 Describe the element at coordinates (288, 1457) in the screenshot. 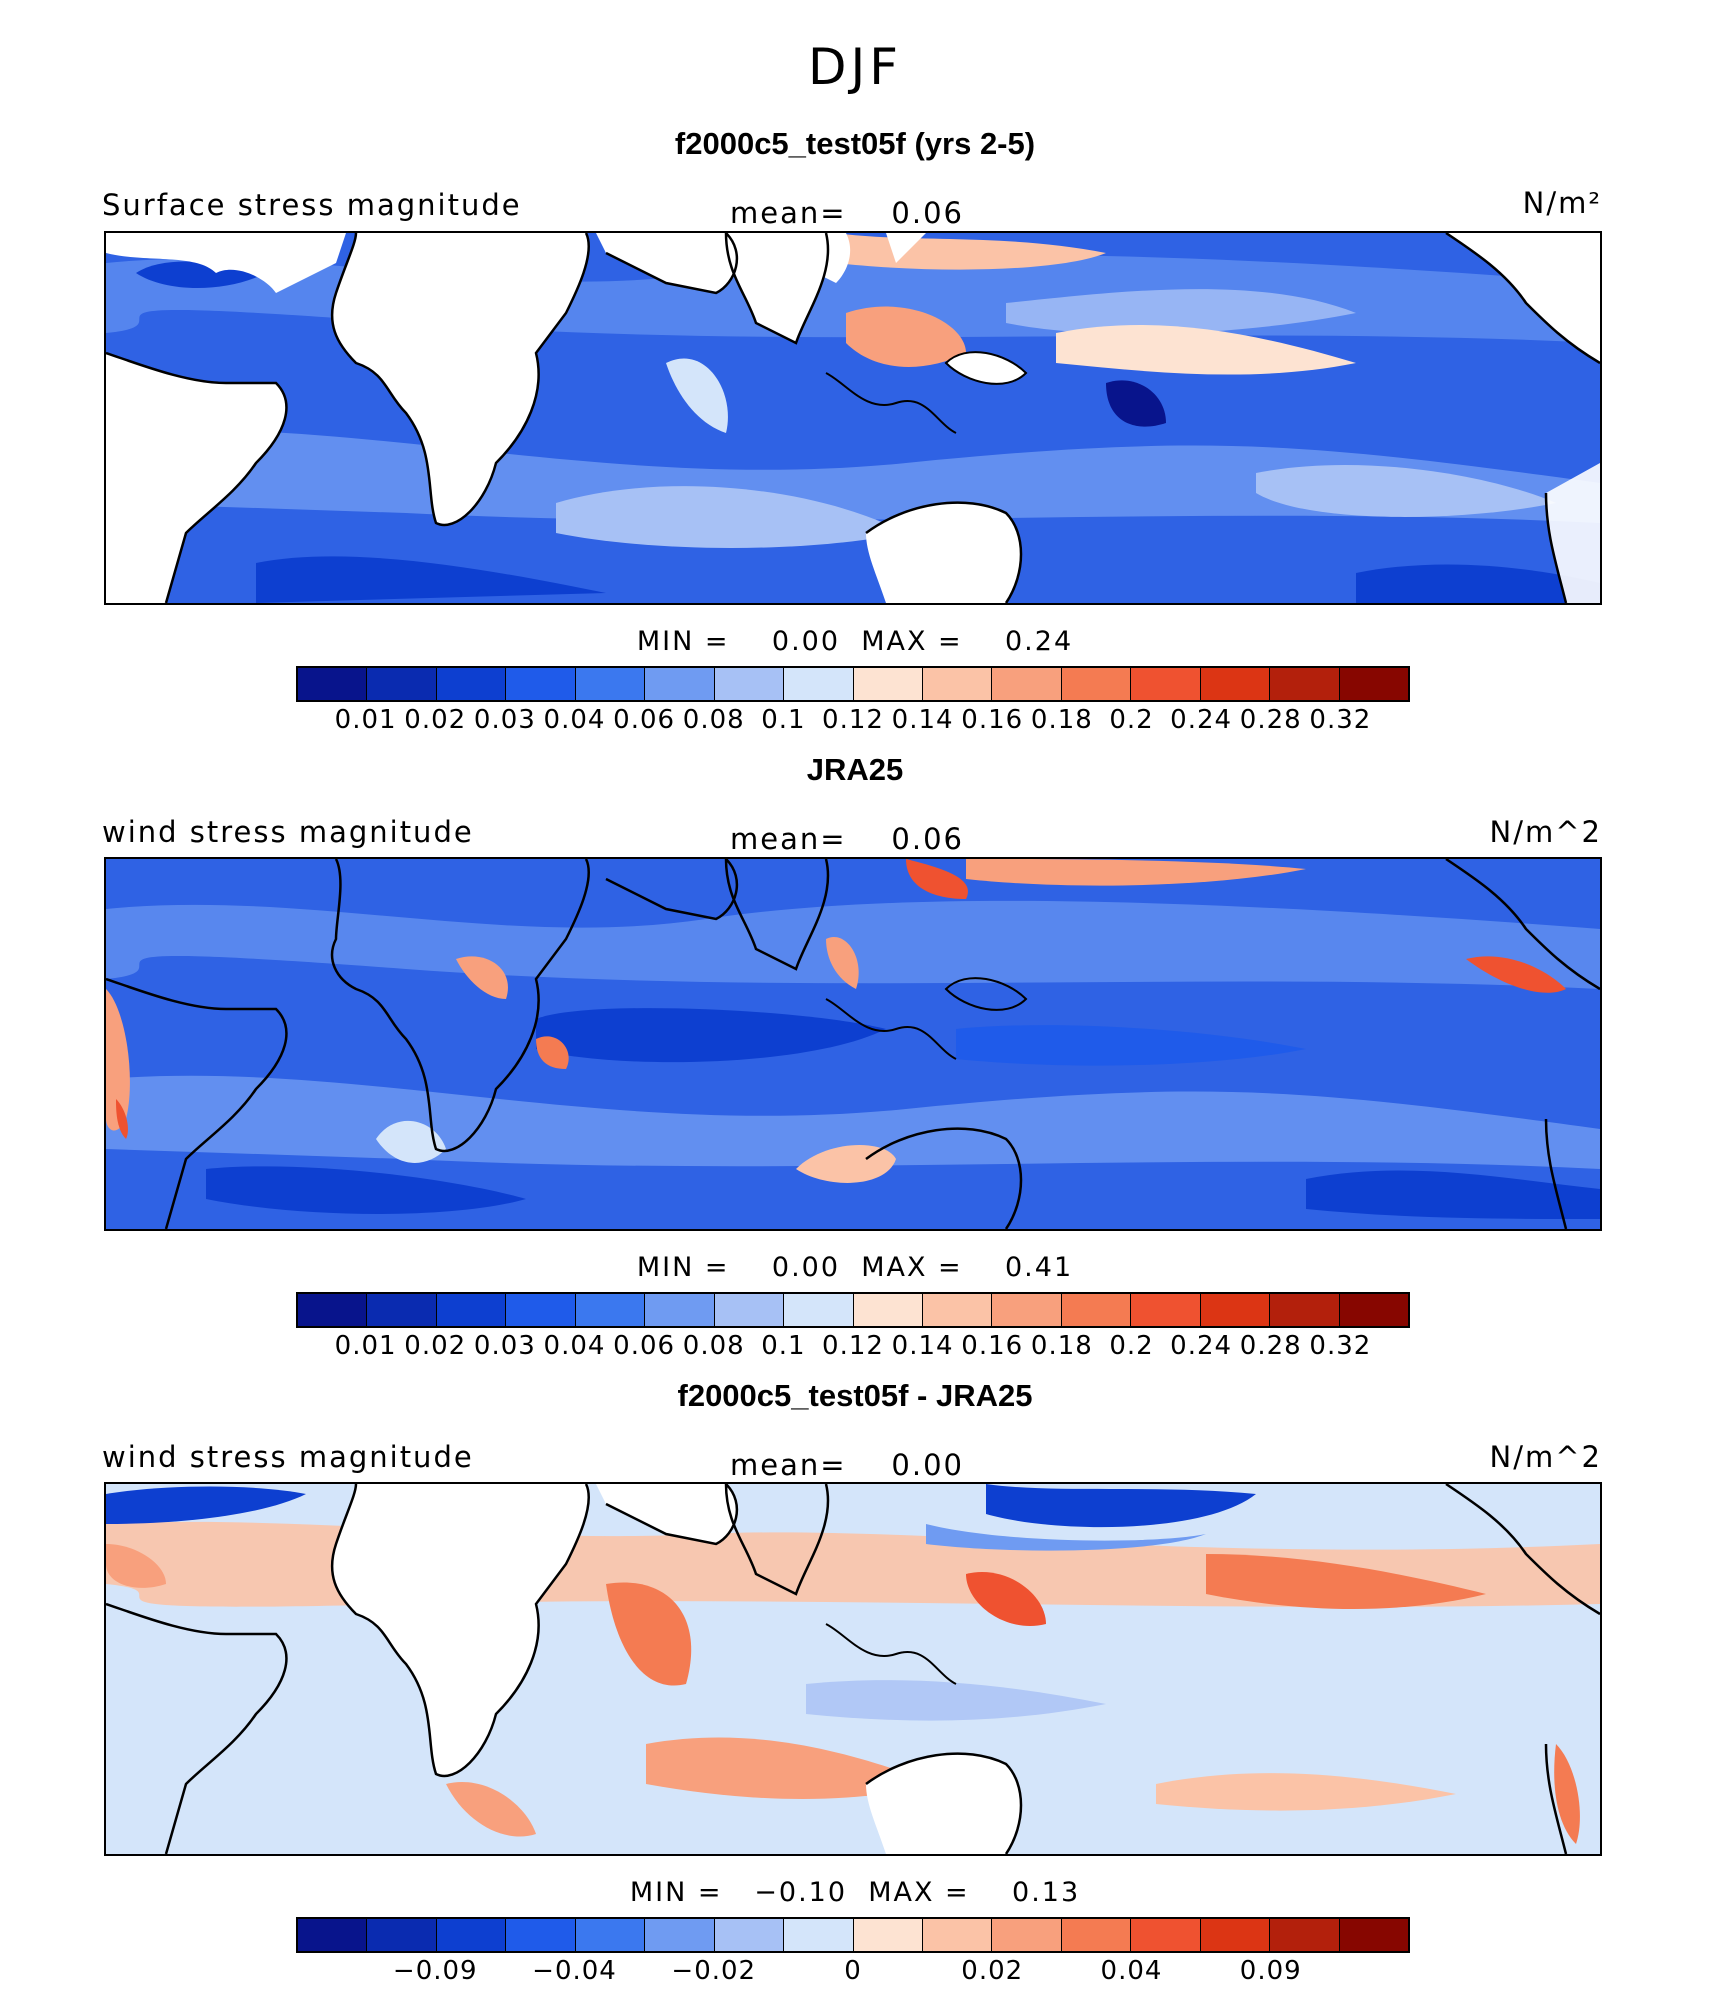

I see `panel-3-variable-label: wind stress magnitude` at that location.